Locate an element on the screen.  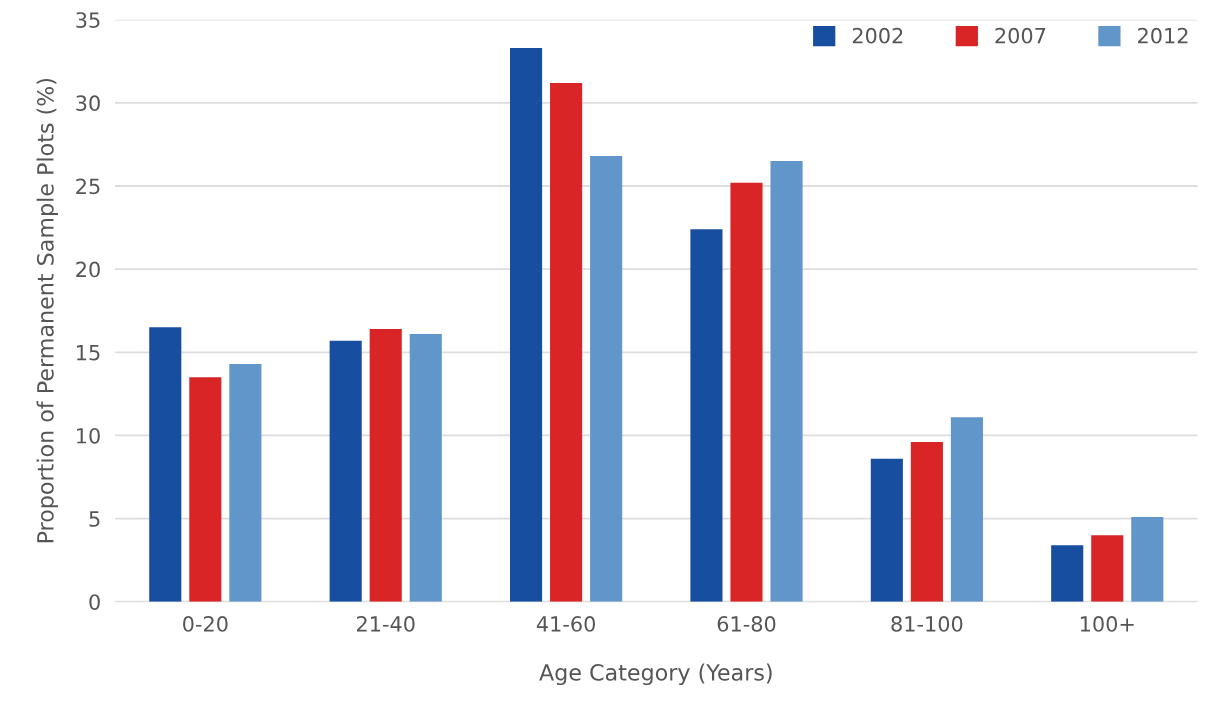
y-tick-label: 20 is located at coordinates (88, 269).